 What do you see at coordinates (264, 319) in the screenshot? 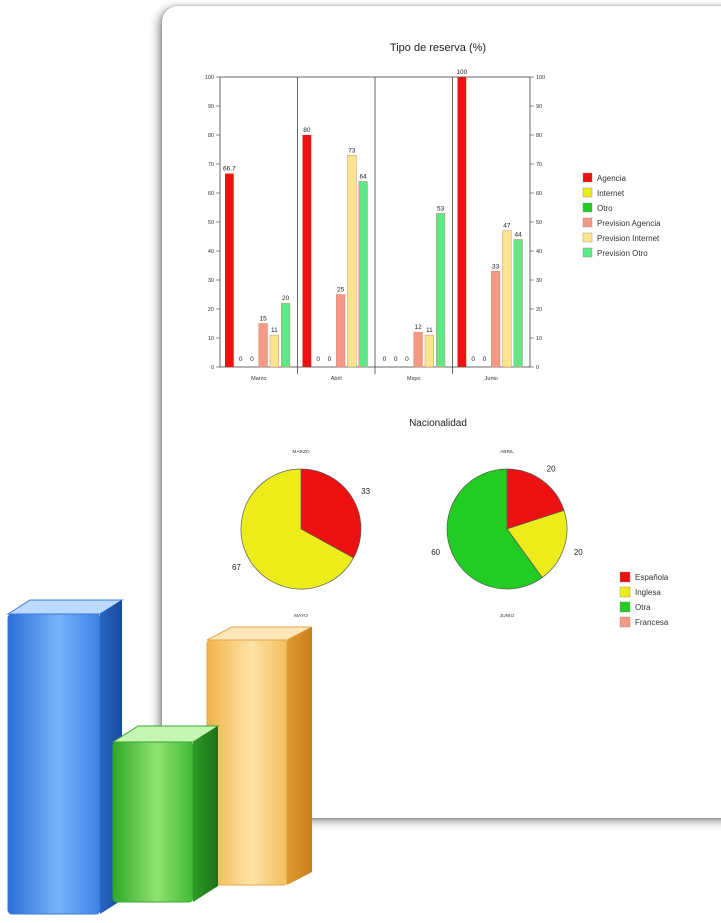
I see `bar-value-label: 15` at bounding box center [264, 319].